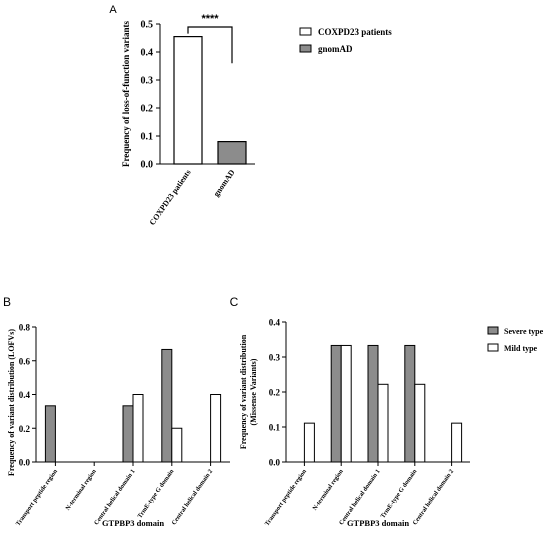  Describe the element at coordinates (25, 328) in the screenshot. I see `y-tick-label: 0.8` at that location.